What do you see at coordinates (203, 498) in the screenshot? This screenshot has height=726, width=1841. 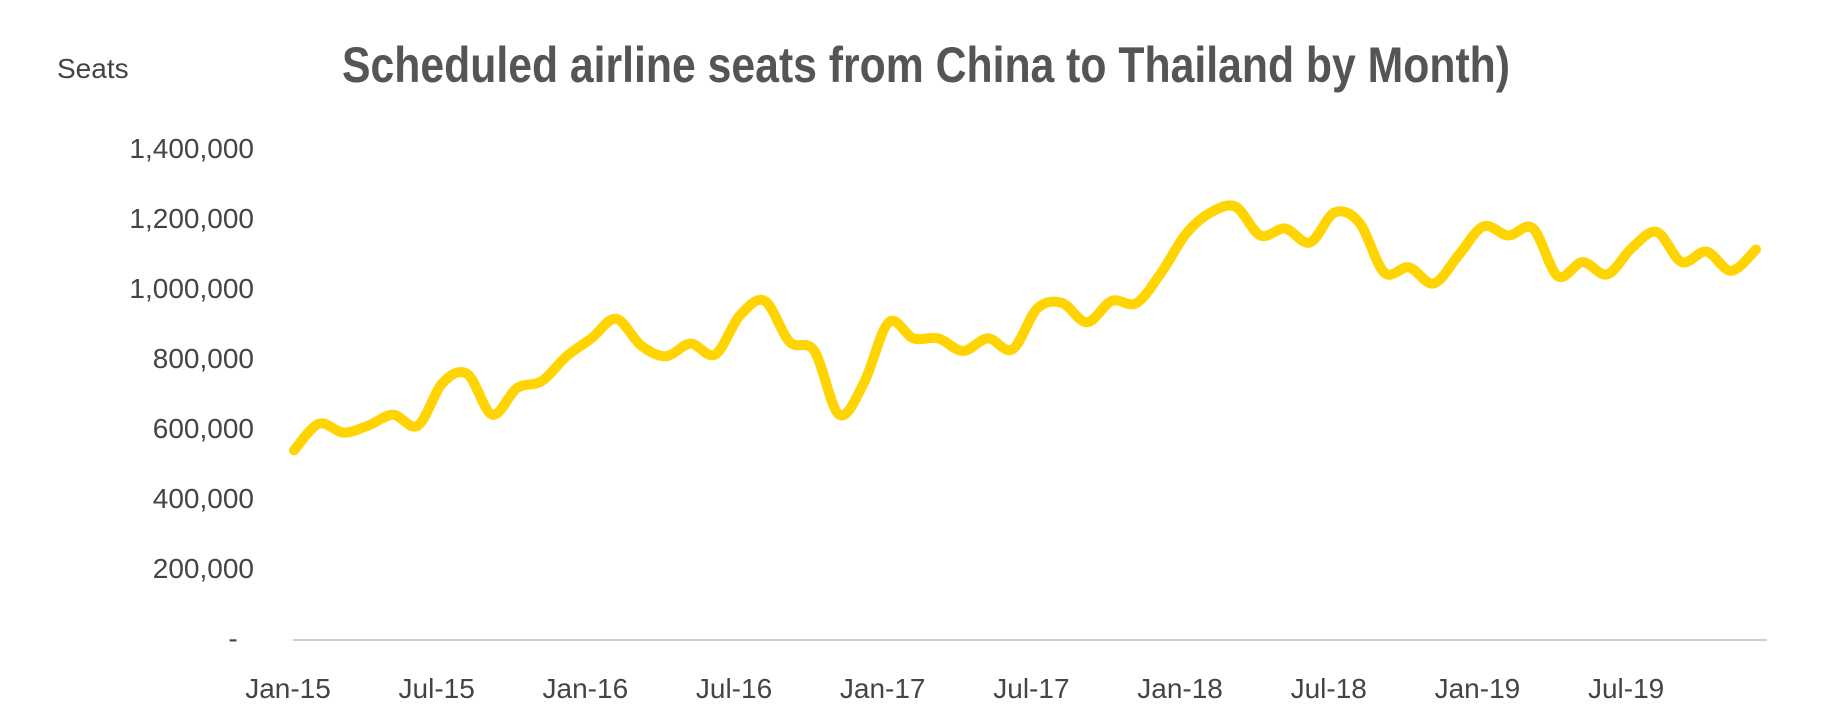 I see `y-tick-label: 400,000` at bounding box center [203, 498].